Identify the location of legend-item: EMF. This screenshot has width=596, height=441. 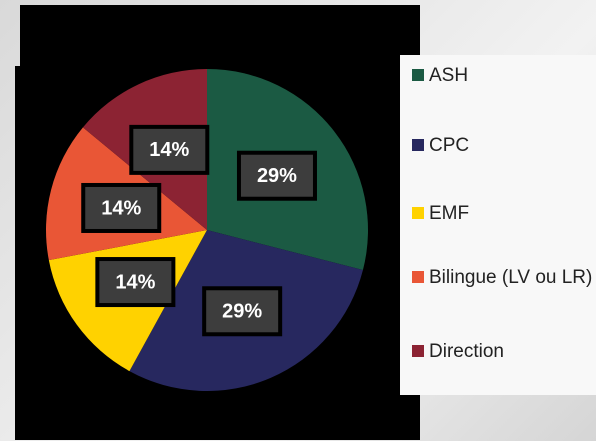
(504, 214).